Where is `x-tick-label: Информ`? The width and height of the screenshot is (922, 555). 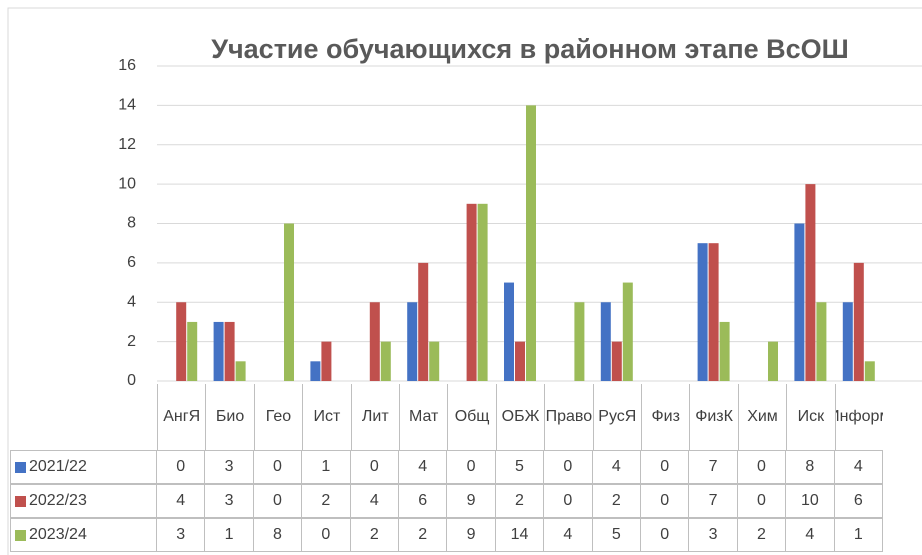 x-tick-label: Информ is located at coordinates (858, 417).